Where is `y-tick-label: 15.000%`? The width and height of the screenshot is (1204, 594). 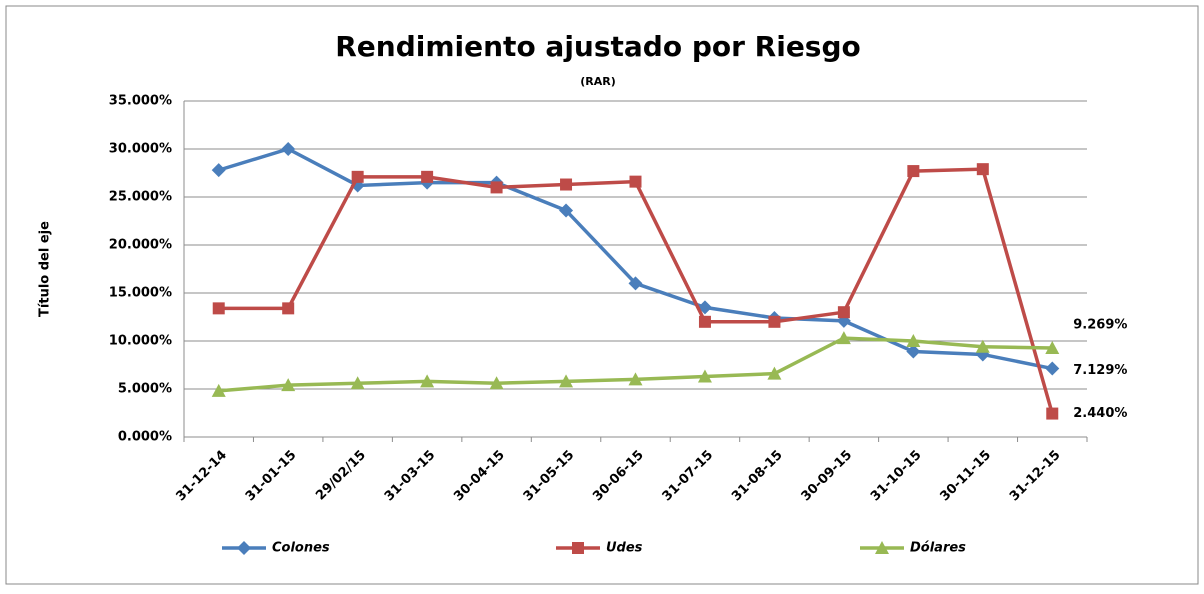
y-tick-label: 15.000% is located at coordinates (140, 293).